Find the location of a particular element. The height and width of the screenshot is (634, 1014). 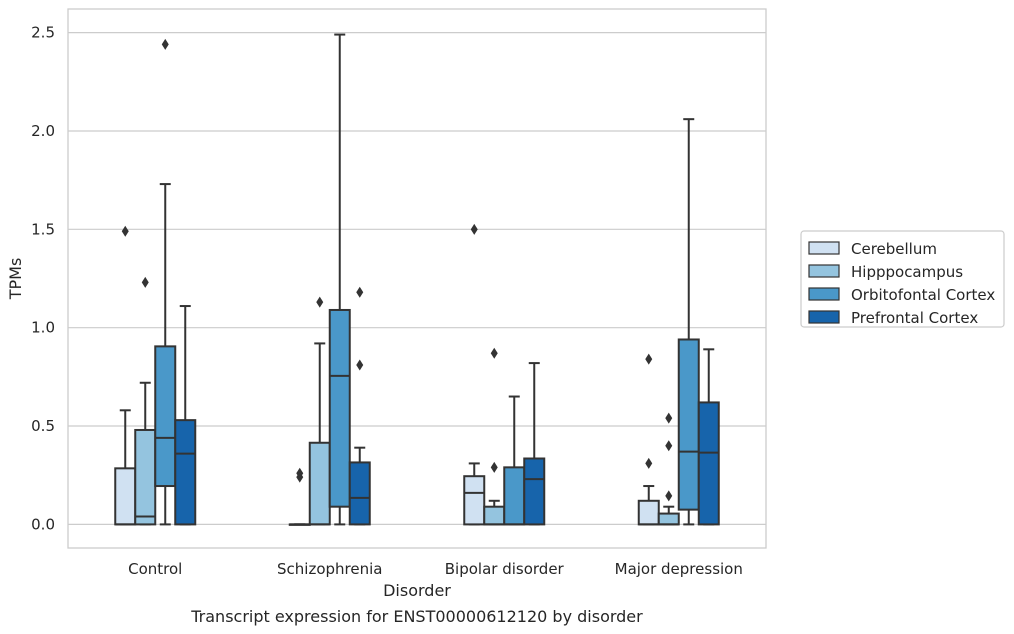

x-tick-label: Control is located at coordinates (155, 569).